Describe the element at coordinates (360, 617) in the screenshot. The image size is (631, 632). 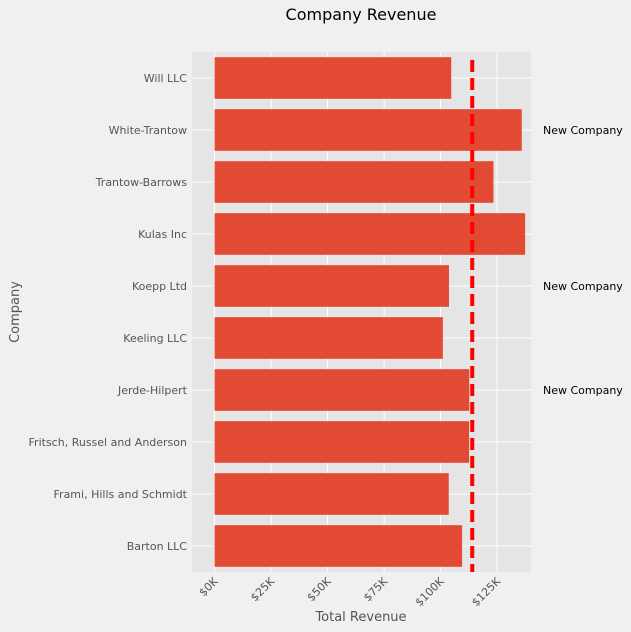
I see `x-axis-label: Total Revenue` at that location.